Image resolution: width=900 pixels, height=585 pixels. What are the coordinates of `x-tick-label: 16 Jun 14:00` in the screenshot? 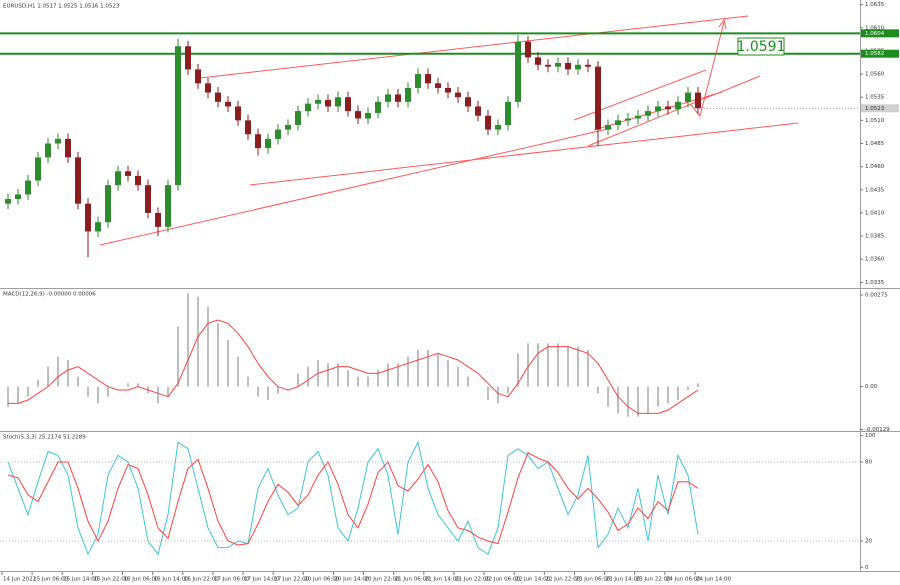 It's located at (171, 580).